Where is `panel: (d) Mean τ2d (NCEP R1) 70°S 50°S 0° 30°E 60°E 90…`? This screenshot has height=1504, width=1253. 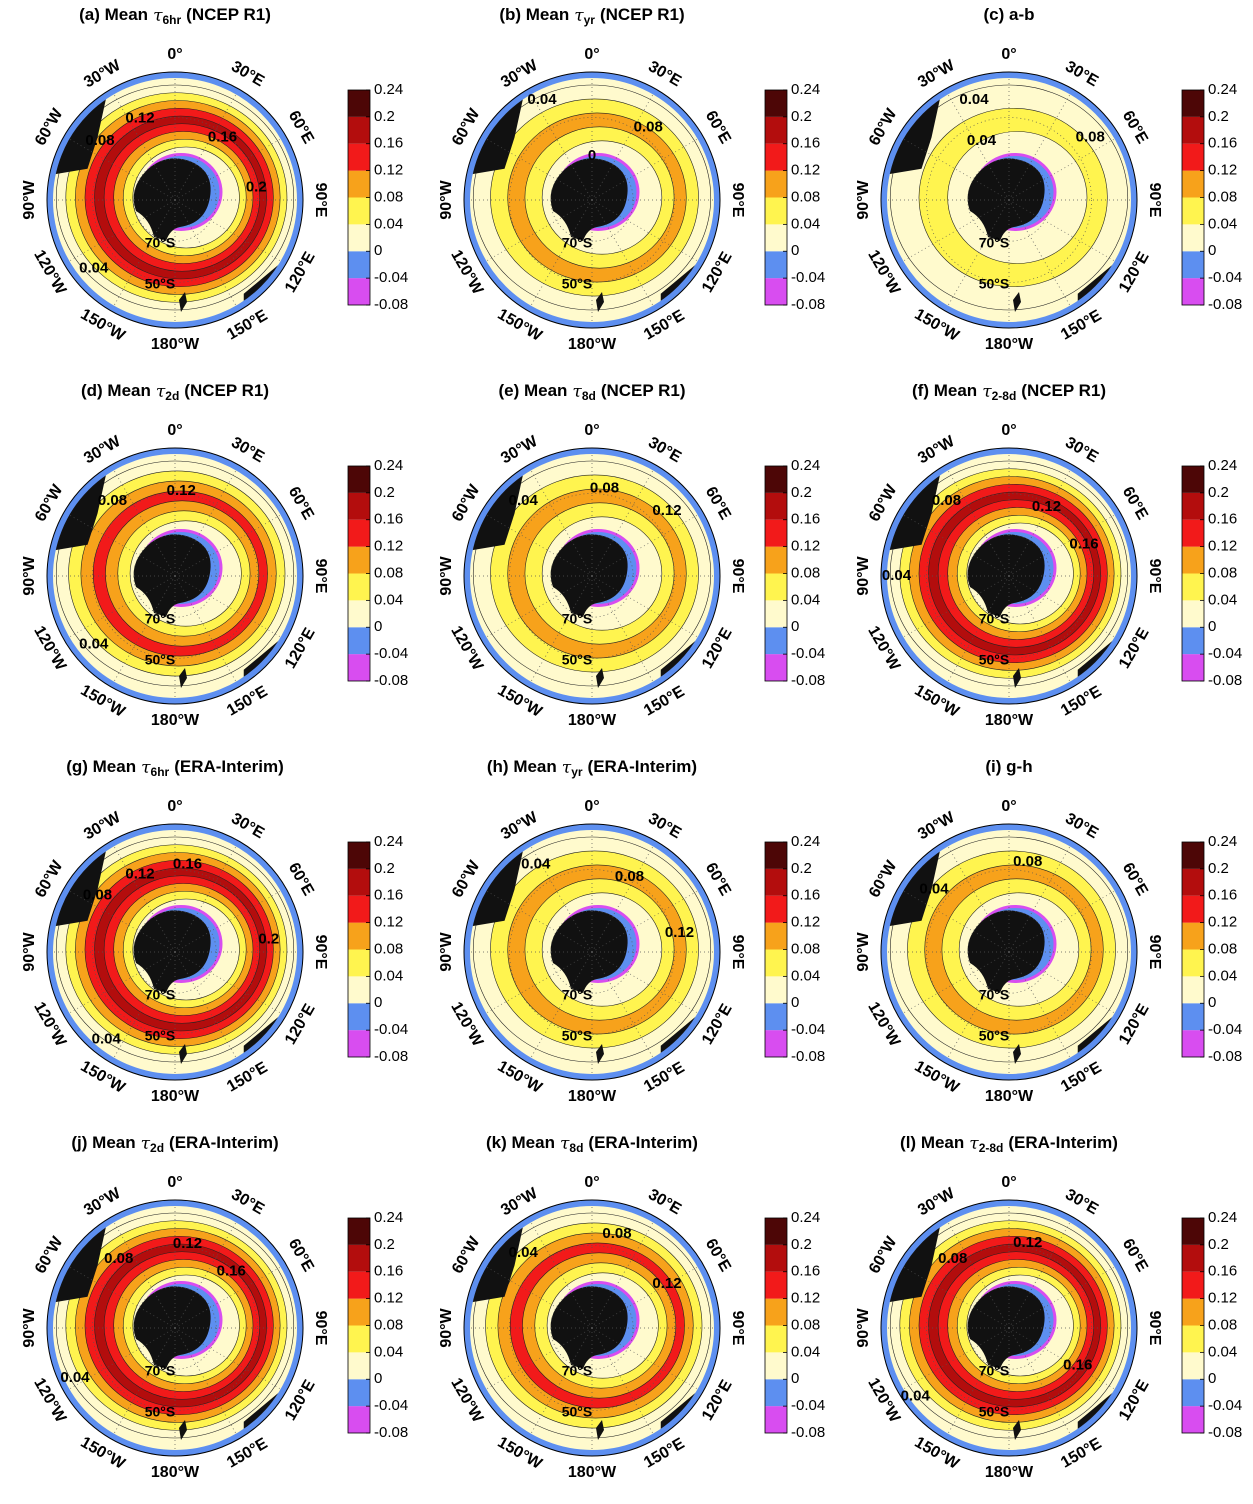
panel: (d) Mean τ2d (NCEP R1) 70°S 50°S 0° 30°E 60°E 90… is located at coordinates (214, 555).